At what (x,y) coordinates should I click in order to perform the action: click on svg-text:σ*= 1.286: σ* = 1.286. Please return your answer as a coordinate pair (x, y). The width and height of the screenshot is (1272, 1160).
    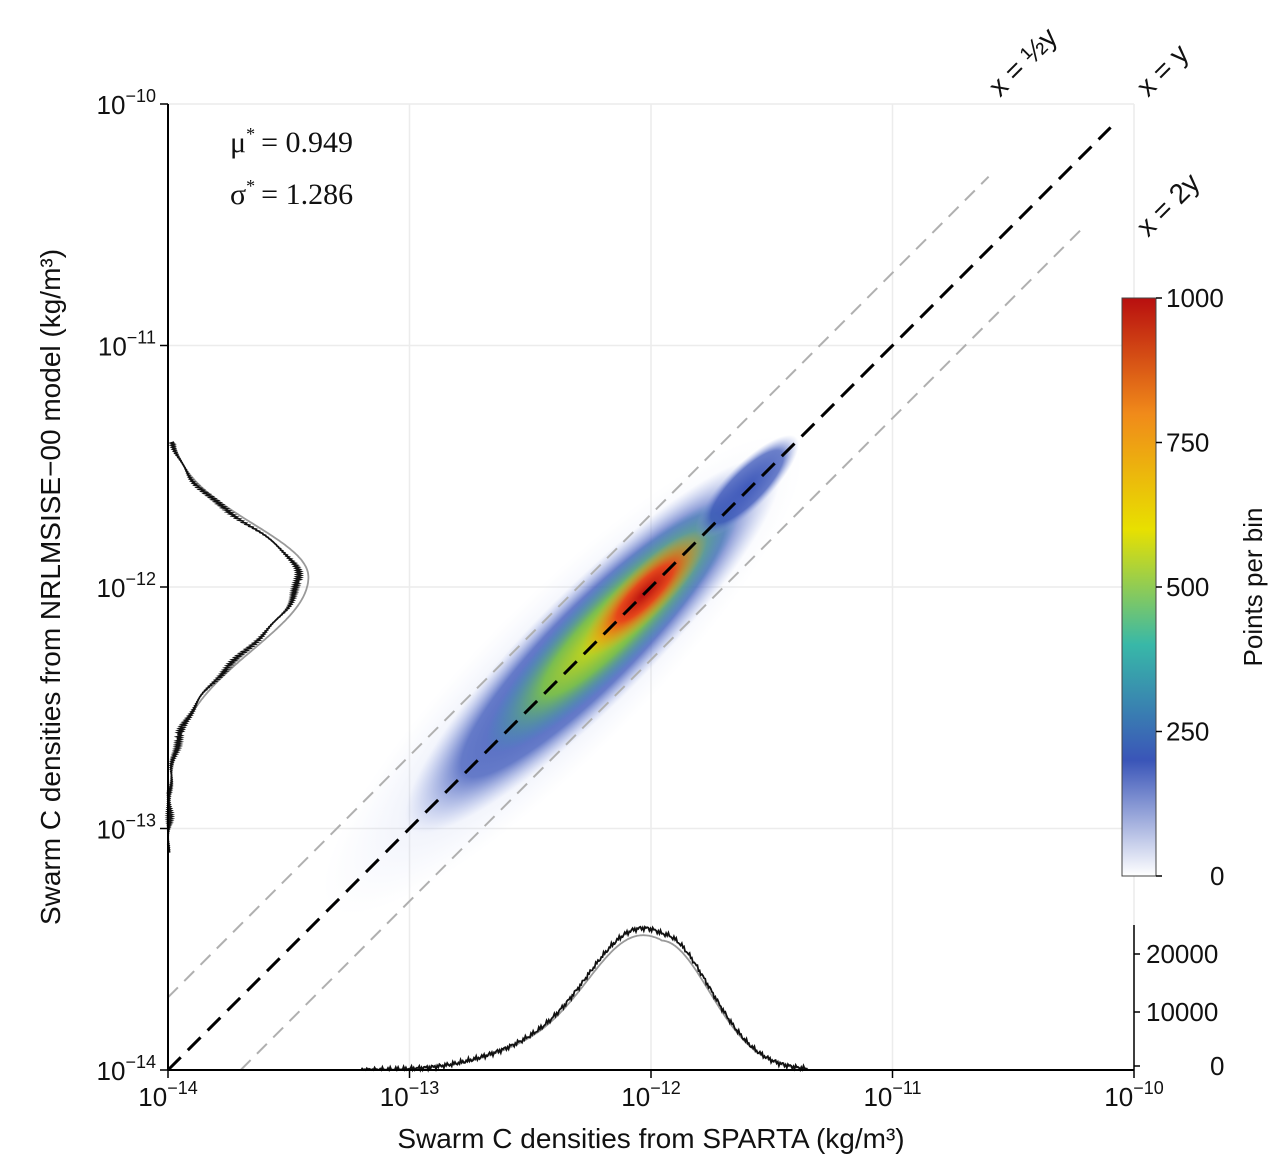
    Looking at the image, I should click on (291, 193).